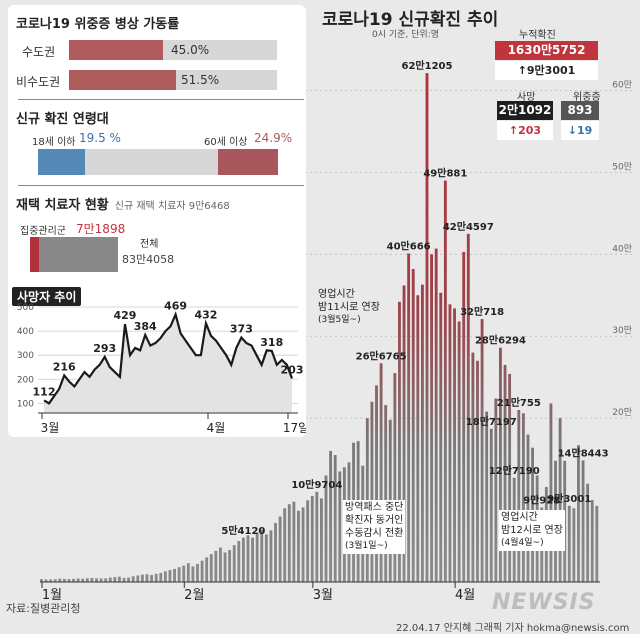 The width and height of the screenshot is (640, 634). Describe the element at coordinates (580, 110) in the screenshot. I see `severe-value: 893` at that location.